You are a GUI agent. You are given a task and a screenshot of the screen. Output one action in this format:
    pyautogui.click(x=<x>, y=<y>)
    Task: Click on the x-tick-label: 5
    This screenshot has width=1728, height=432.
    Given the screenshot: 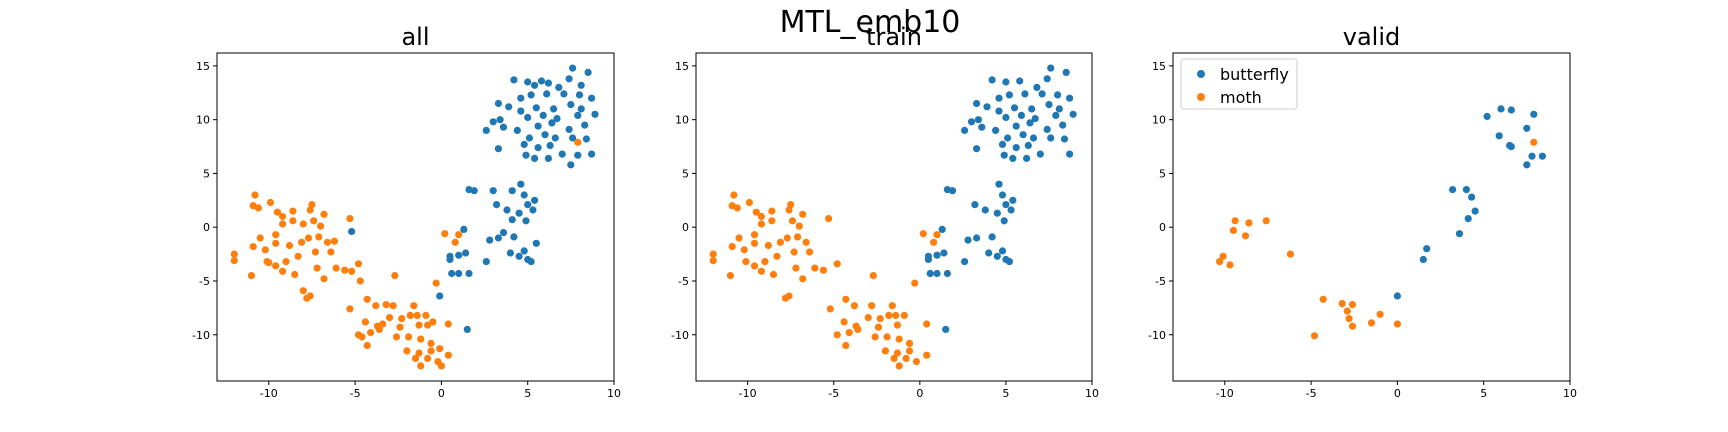 What is the action you would take?
    pyautogui.click(x=1483, y=393)
    